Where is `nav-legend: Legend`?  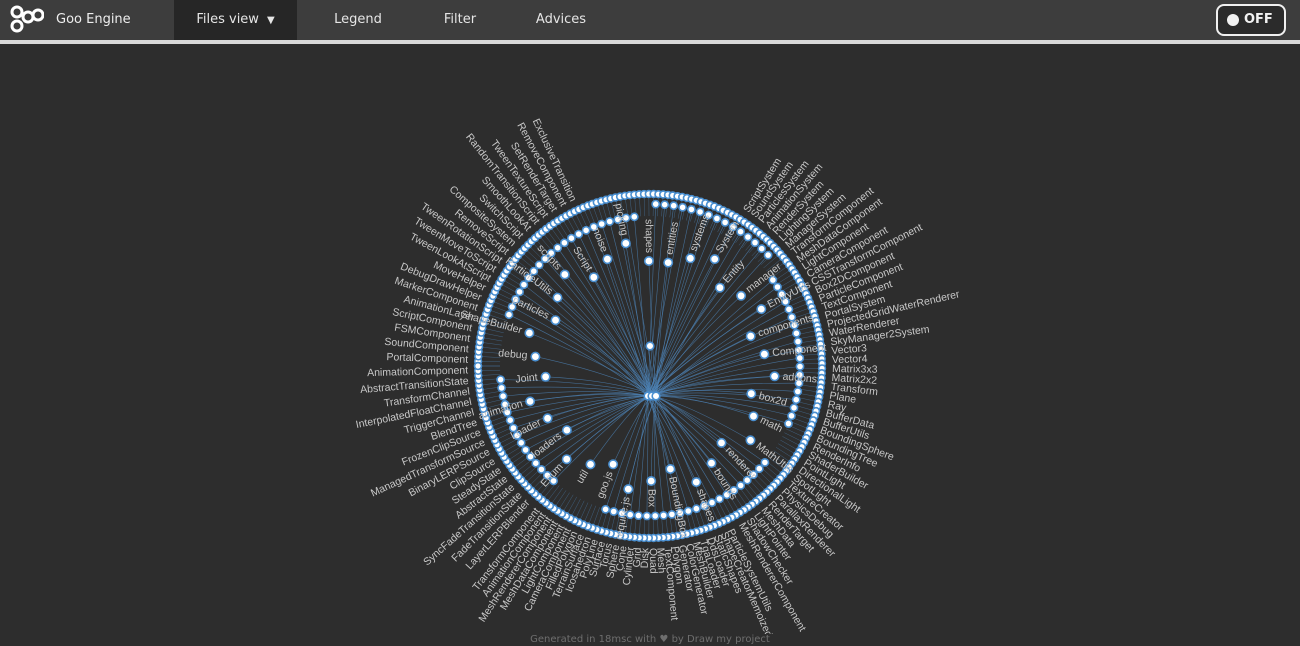
nav-legend: Legend is located at coordinates (358, 20).